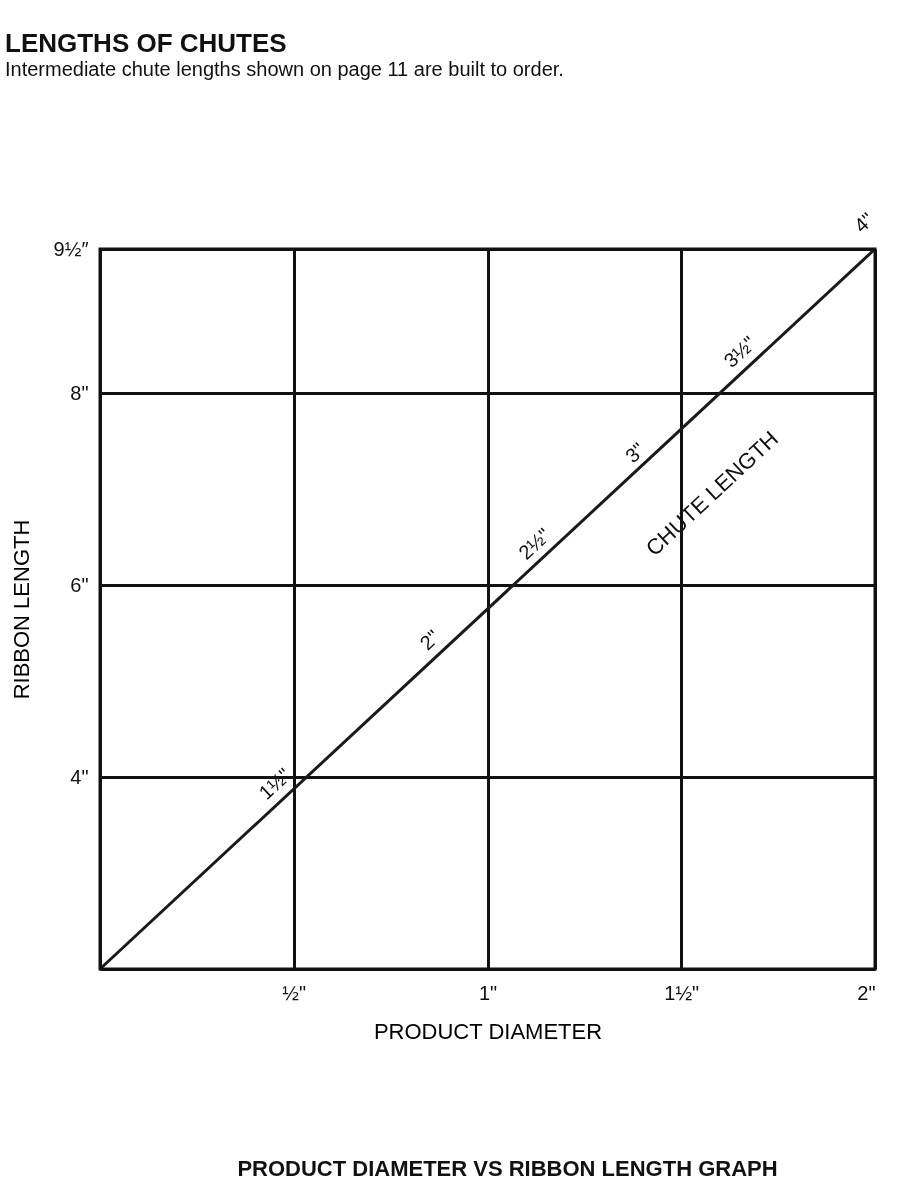 The image size is (921, 1201). Describe the element at coordinates (488, 1031) in the screenshot. I see `x-axis-title: PRODUCT DIAMETER` at that location.